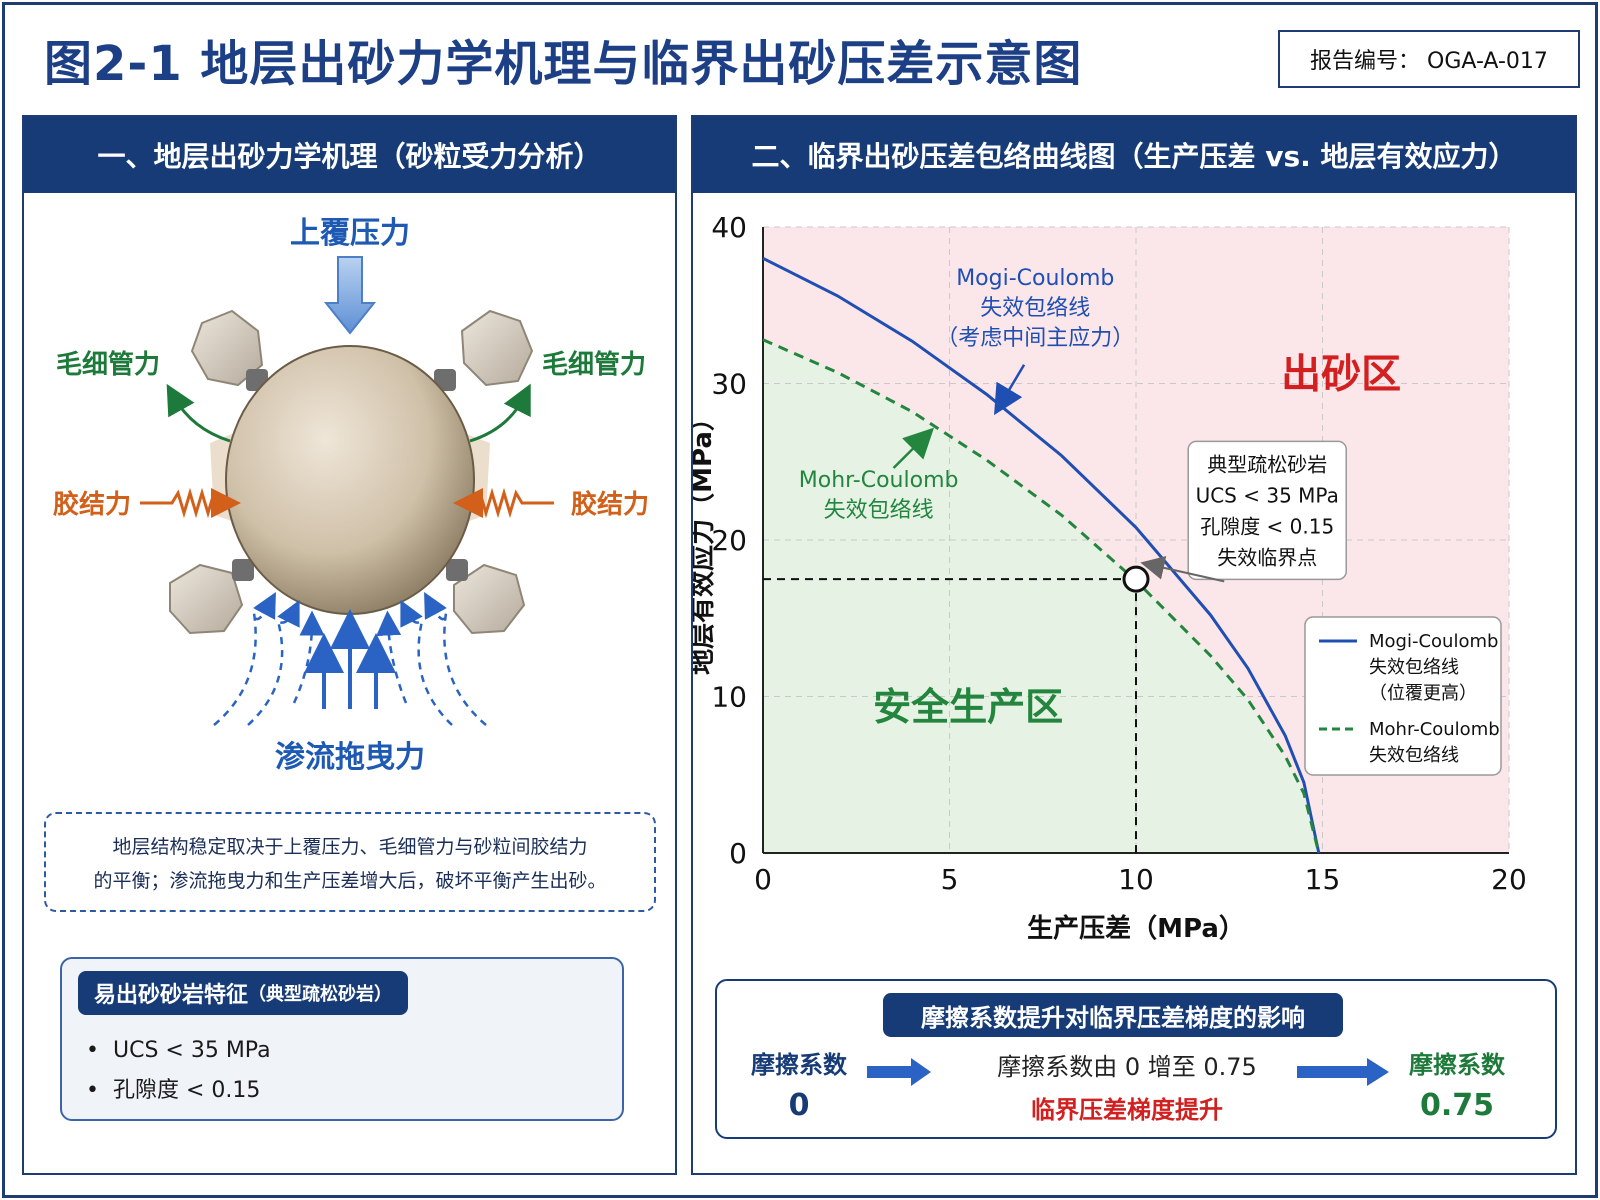 This screenshot has width=1600, height=1200. Describe the element at coordinates (879, 480) in the screenshot. I see `mohr-annotation-line: Mohr-Coulomb` at that location.